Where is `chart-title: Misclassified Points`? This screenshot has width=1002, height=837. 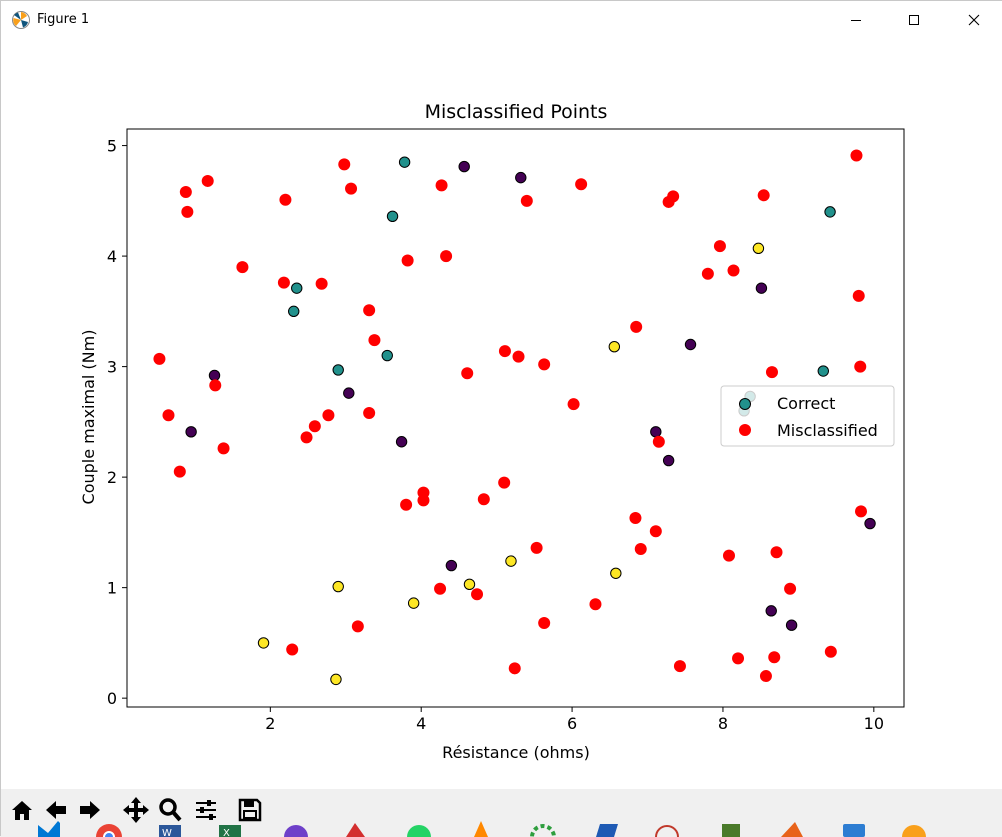 chart-title: Misclassified Points is located at coordinates (516, 112).